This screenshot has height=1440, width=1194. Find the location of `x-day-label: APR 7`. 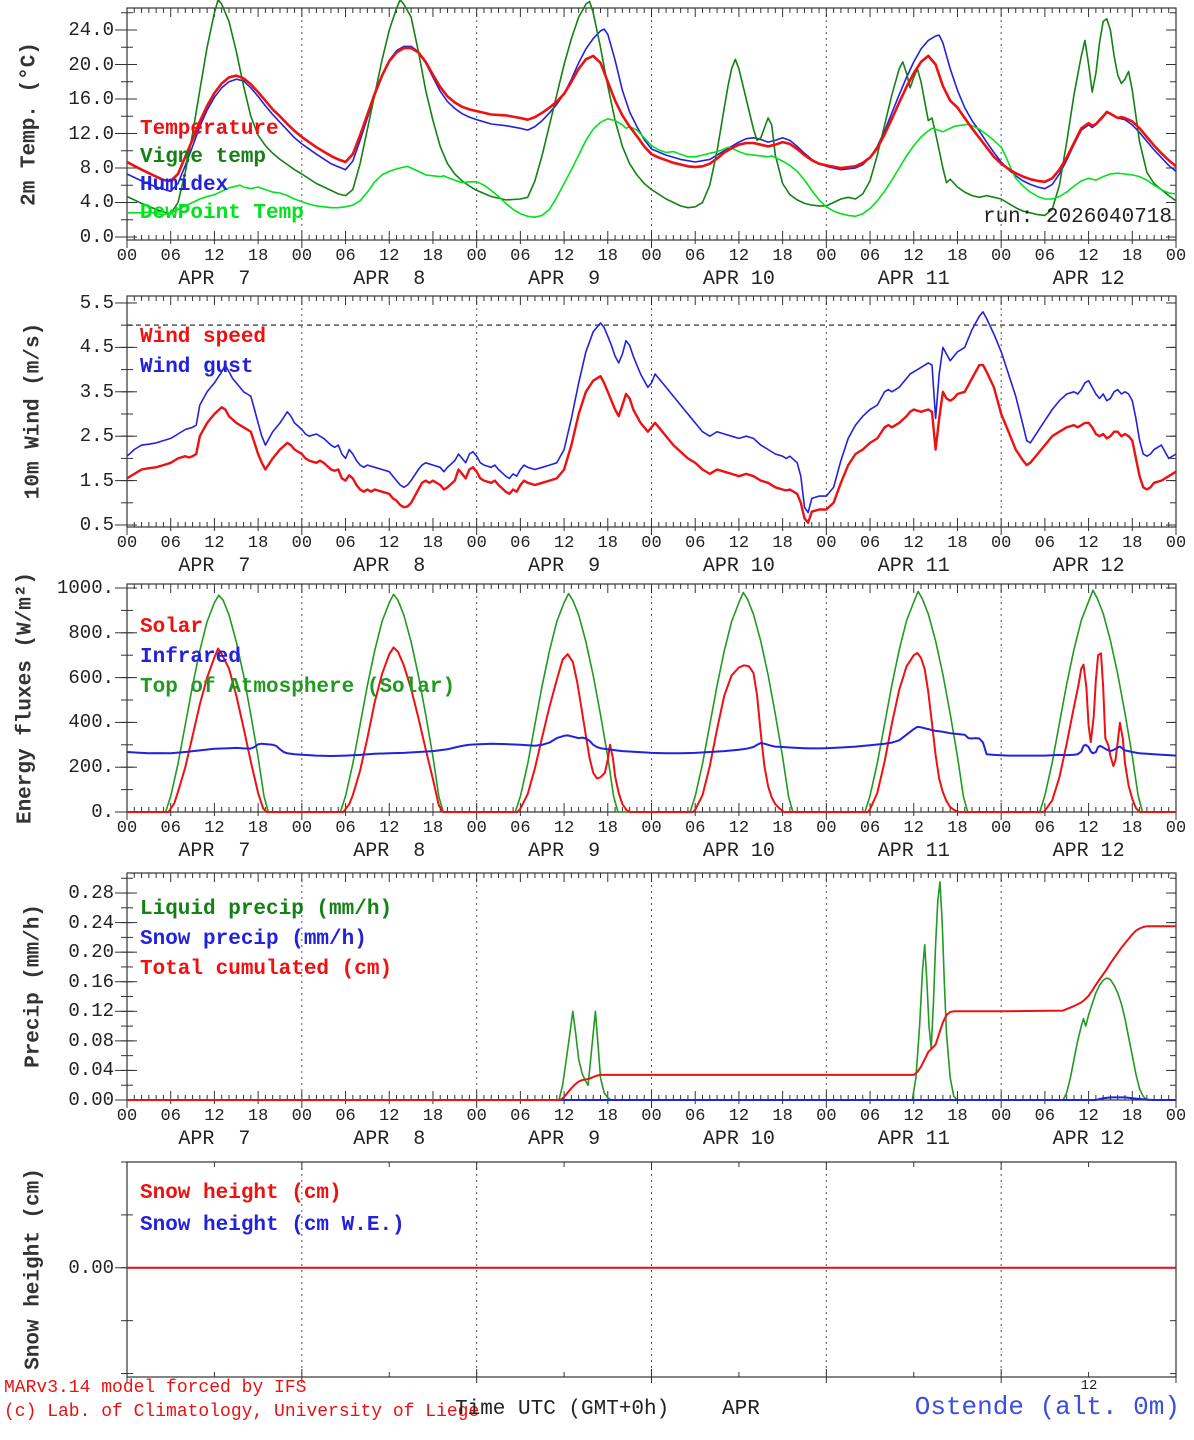

x-day-label: APR 7 is located at coordinates (214, 1139).